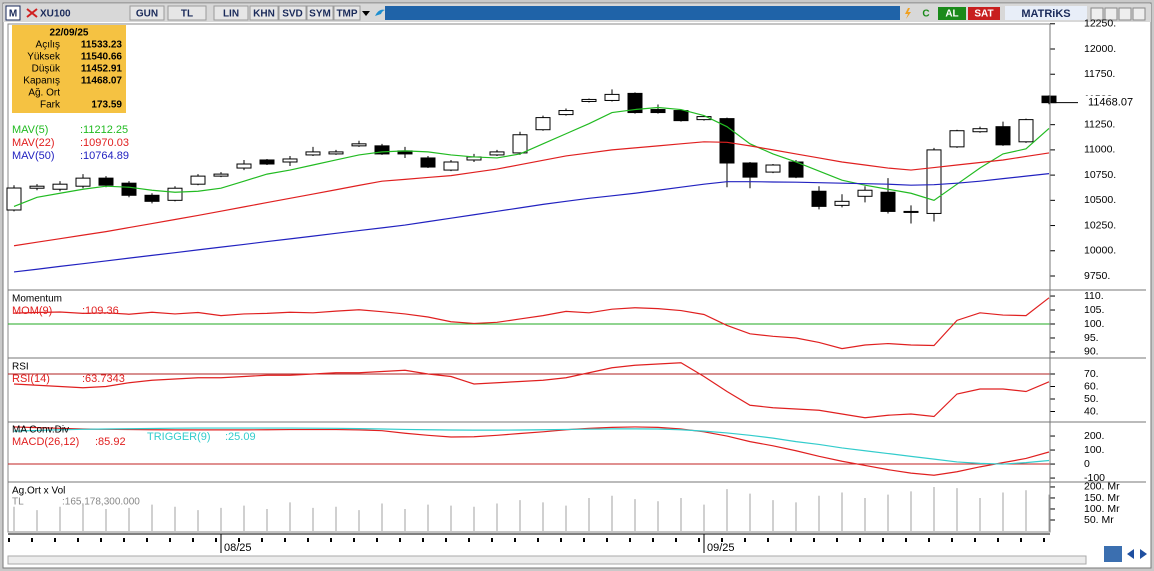 This screenshot has width=1154, height=571. I want to click on y-tick-label: 70., so click(1091, 374).